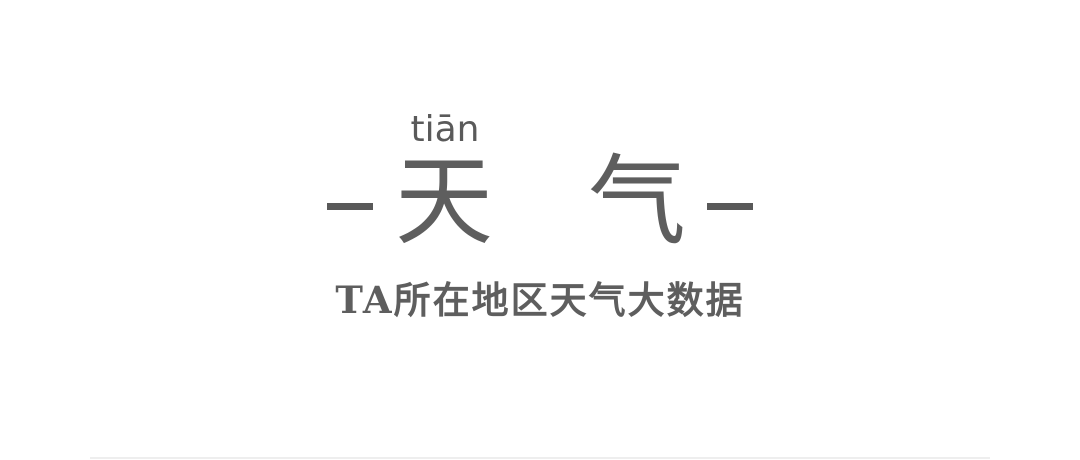 This screenshot has width=1080, height=460. What do you see at coordinates (540, 458) in the screenshot?
I see `bottom-divider` at bounding box center [540, 458].